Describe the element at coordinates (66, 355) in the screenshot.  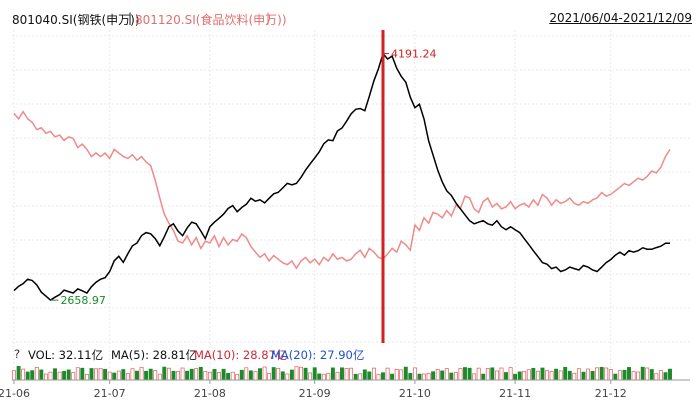
I see `vol-value: VOL: 32.11亿` at that location.